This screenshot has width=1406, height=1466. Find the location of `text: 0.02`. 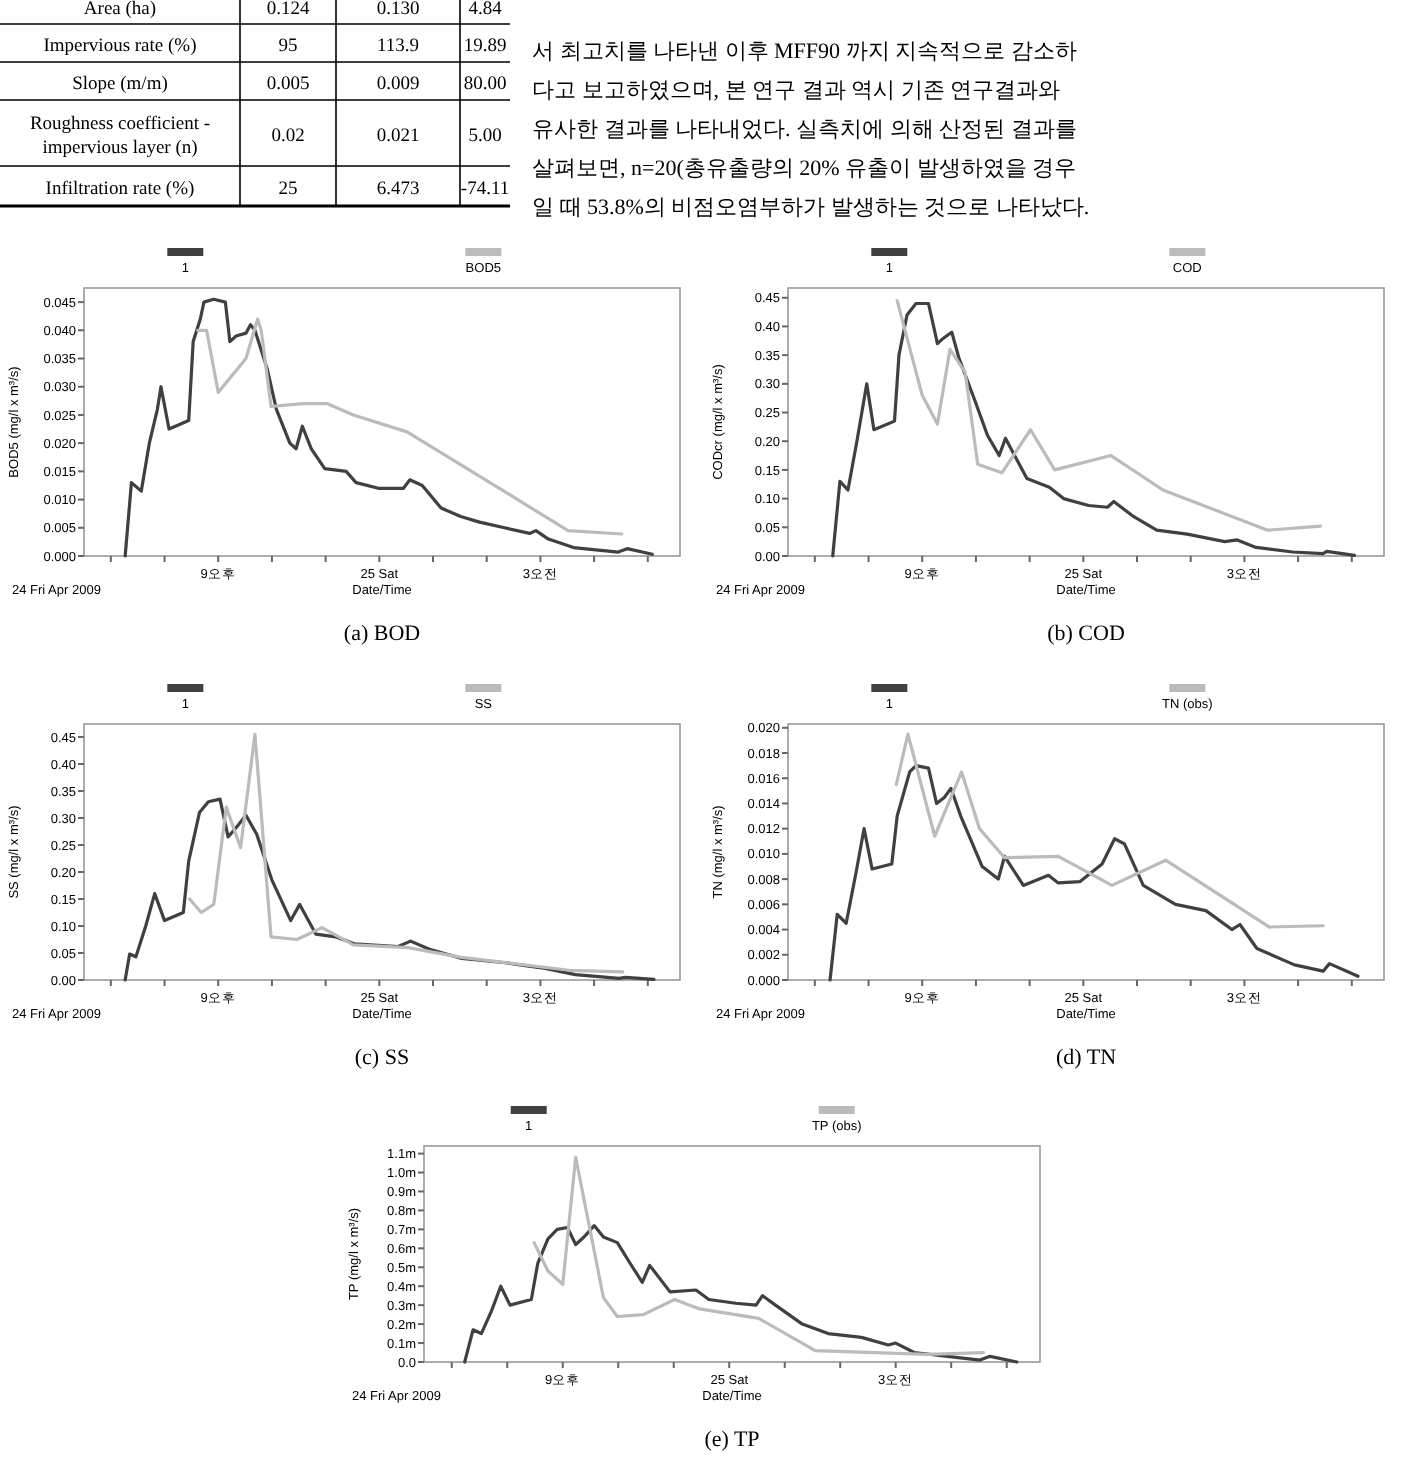

text: 0.02 is located at coordinates (288, 137).